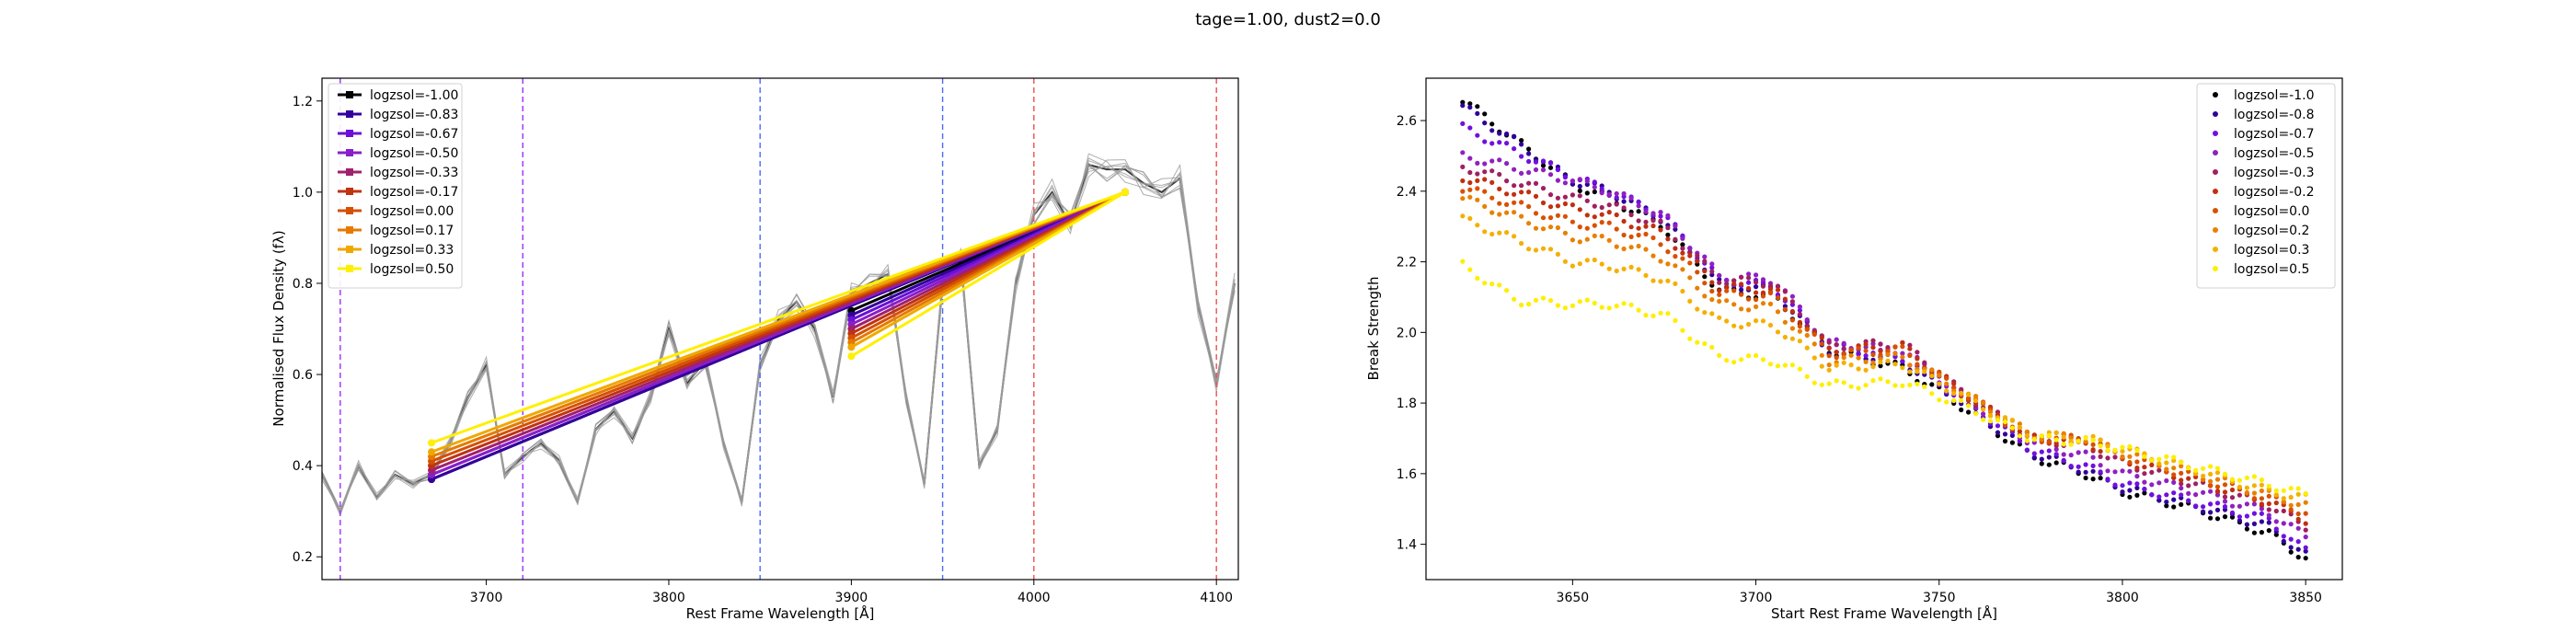 The image size is (2576, 644). I want to click on legend-label-1: logzsol=-0.8, so click(2274, 115).